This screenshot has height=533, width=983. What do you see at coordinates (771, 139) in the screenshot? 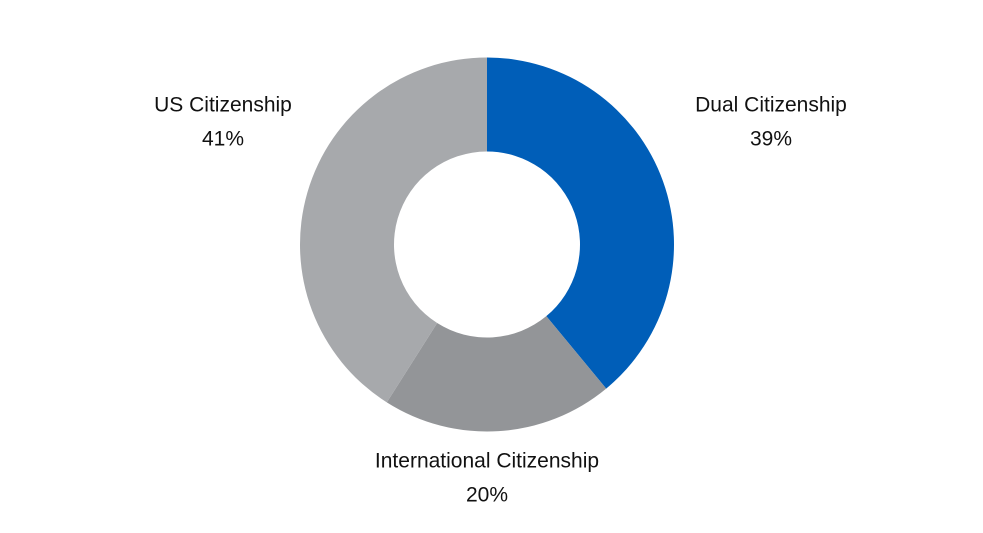
I see `slice-value-label: 39%` at bounding box center [771, 139].